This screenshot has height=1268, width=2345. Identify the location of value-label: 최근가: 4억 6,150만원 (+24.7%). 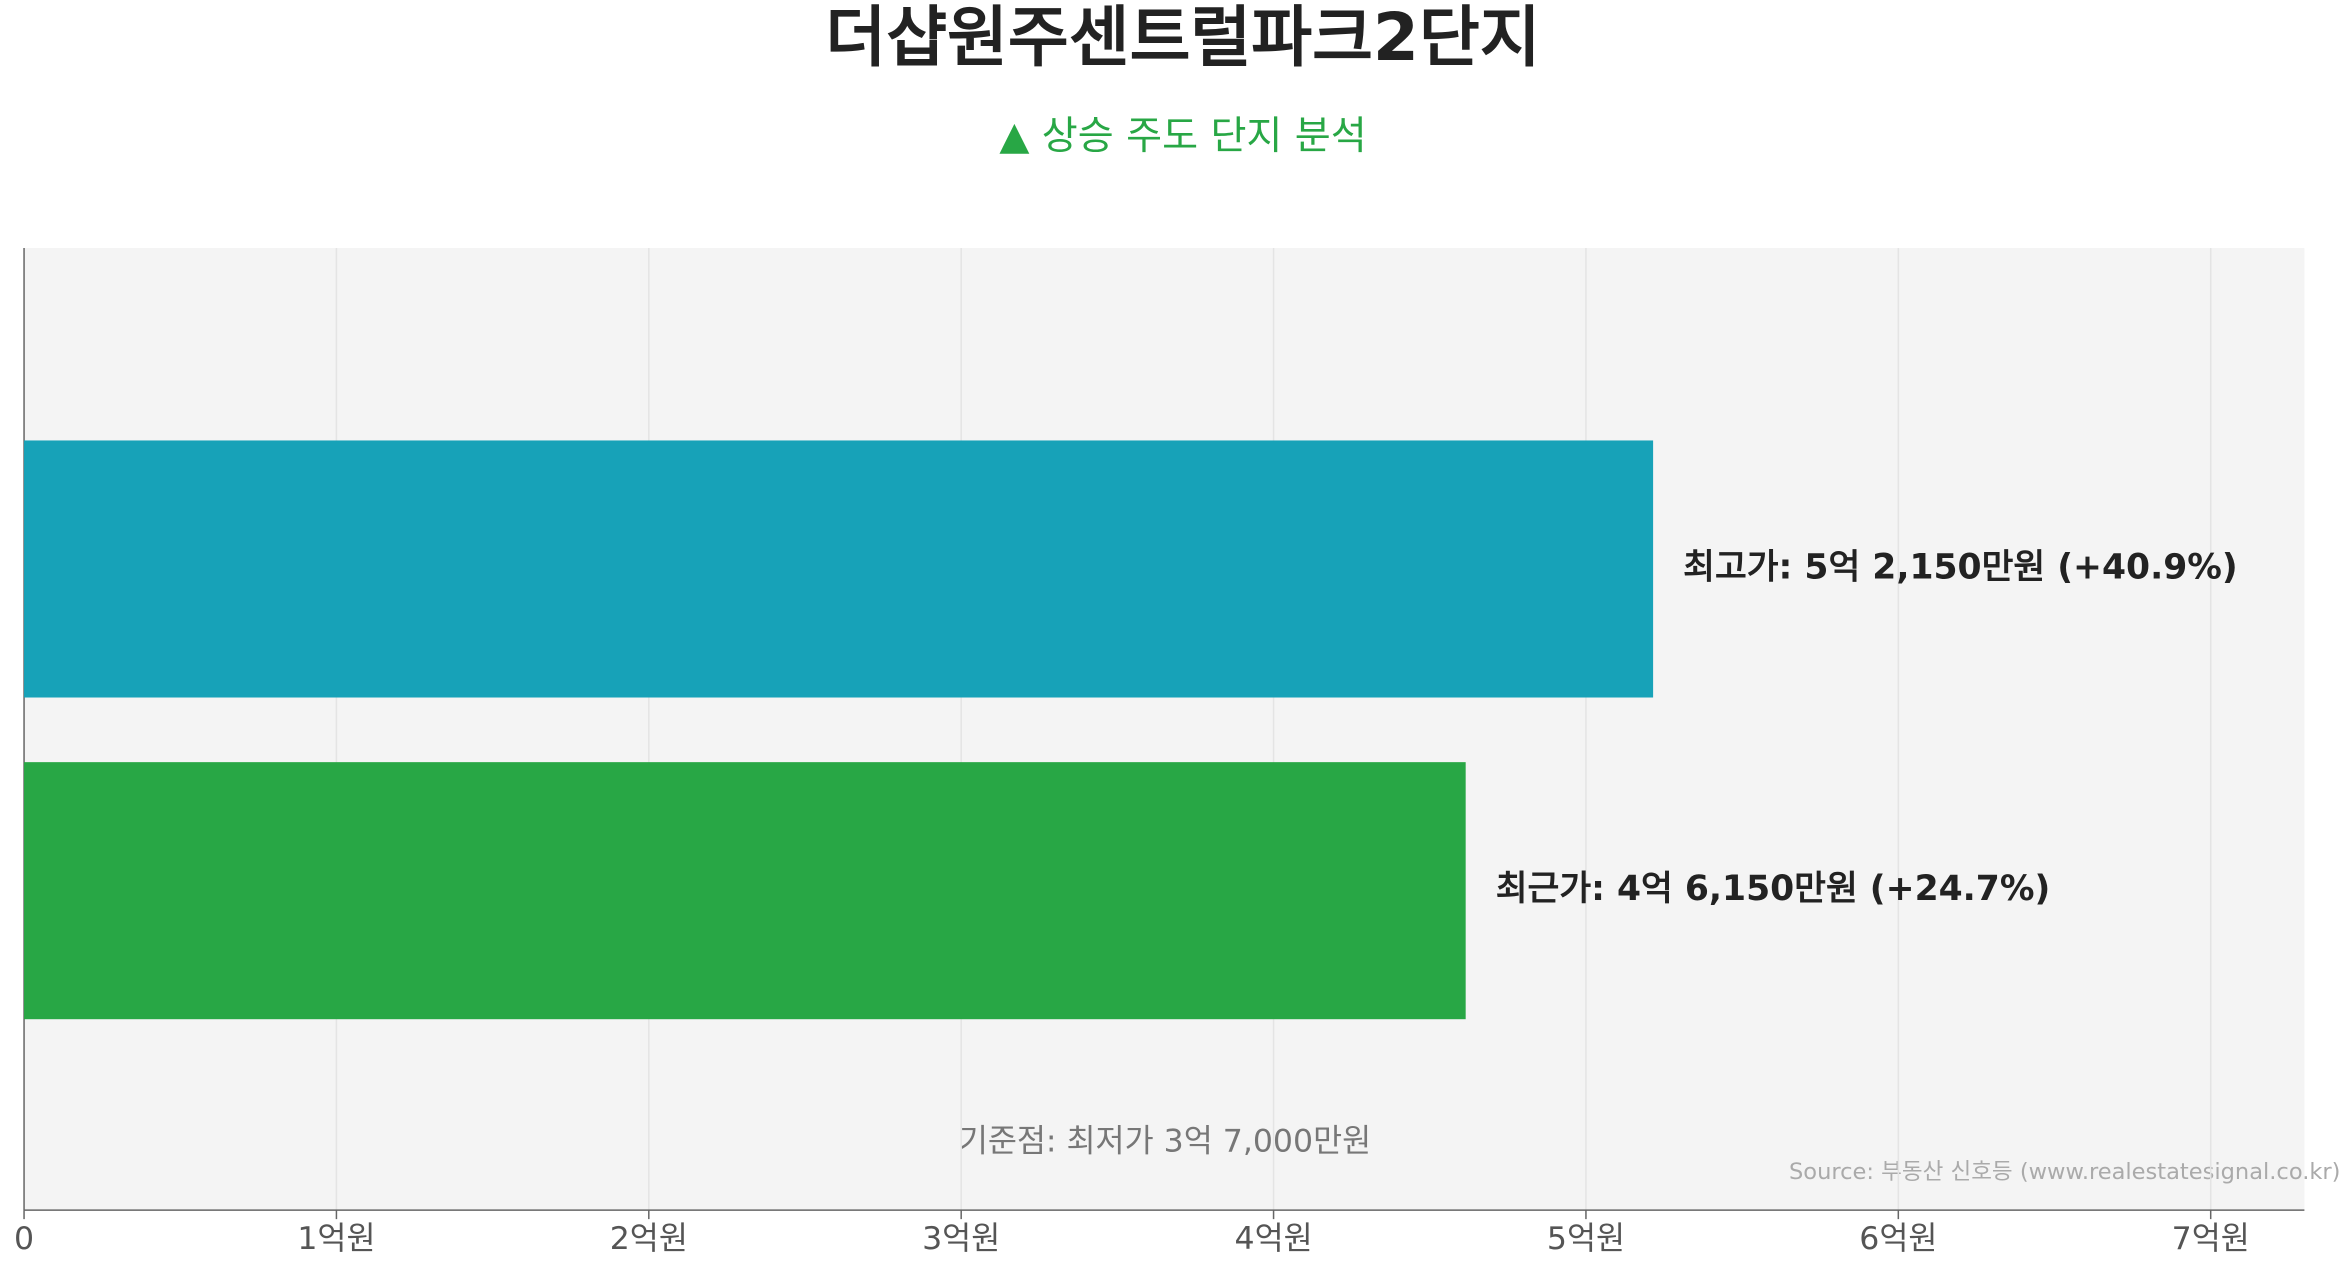
(1773, 889).